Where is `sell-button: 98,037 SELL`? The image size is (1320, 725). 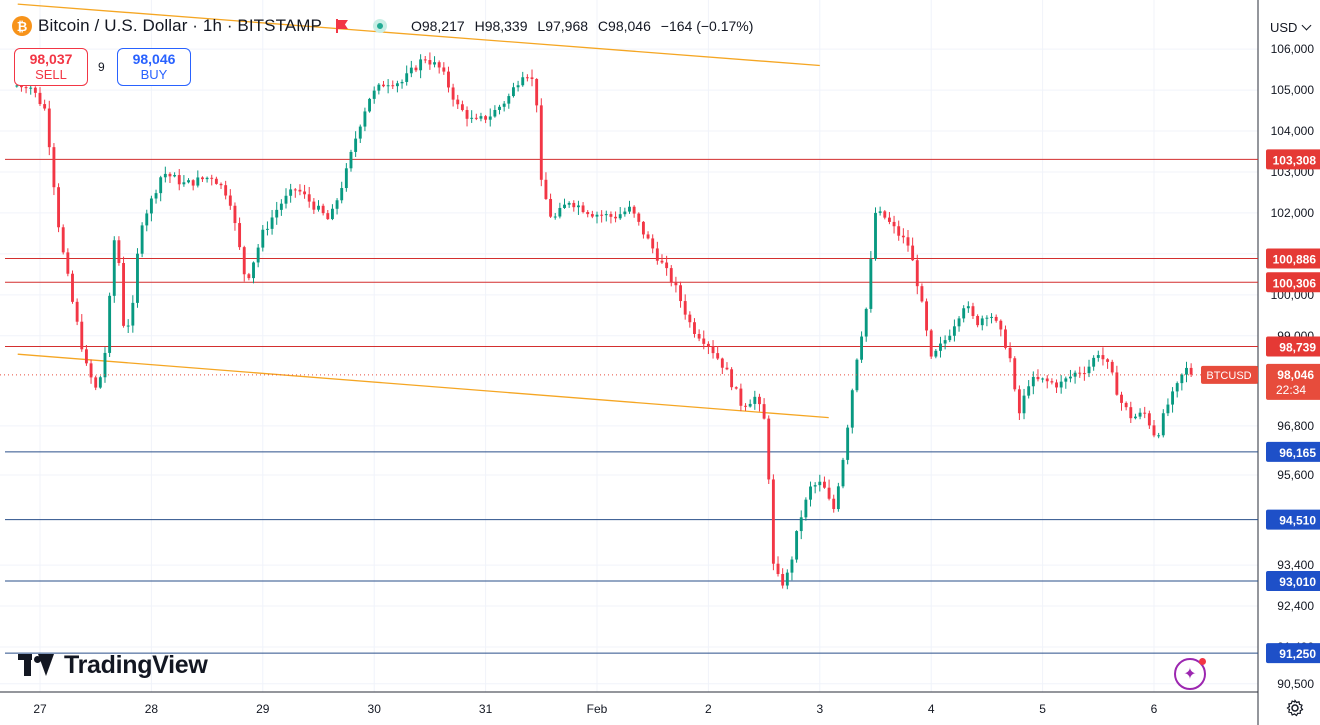 sell-button: 98,037 SELL is located at coordinates (51, 67).